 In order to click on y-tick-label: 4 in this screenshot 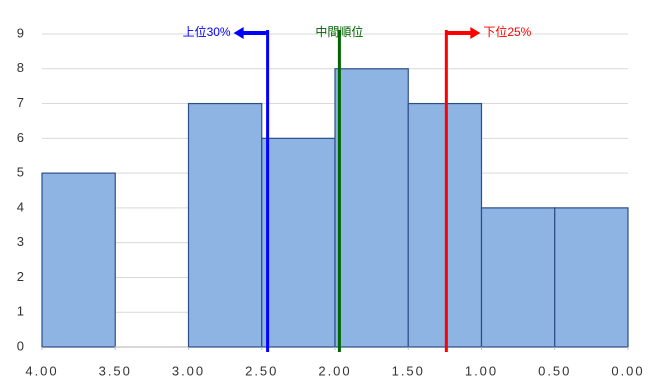, I will do `click(20, 206)`.